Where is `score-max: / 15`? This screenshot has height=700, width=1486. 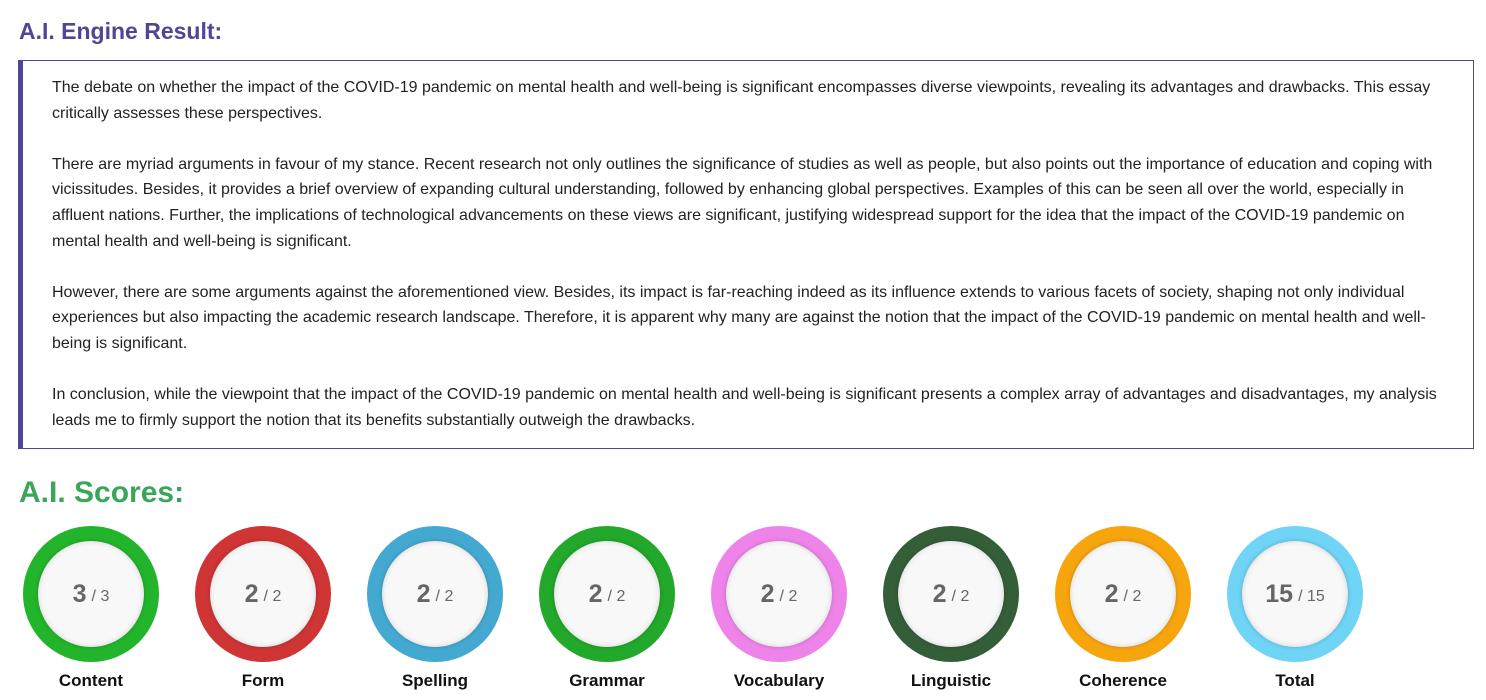 score-max: / 15 is located at coordinates (1311, 596).